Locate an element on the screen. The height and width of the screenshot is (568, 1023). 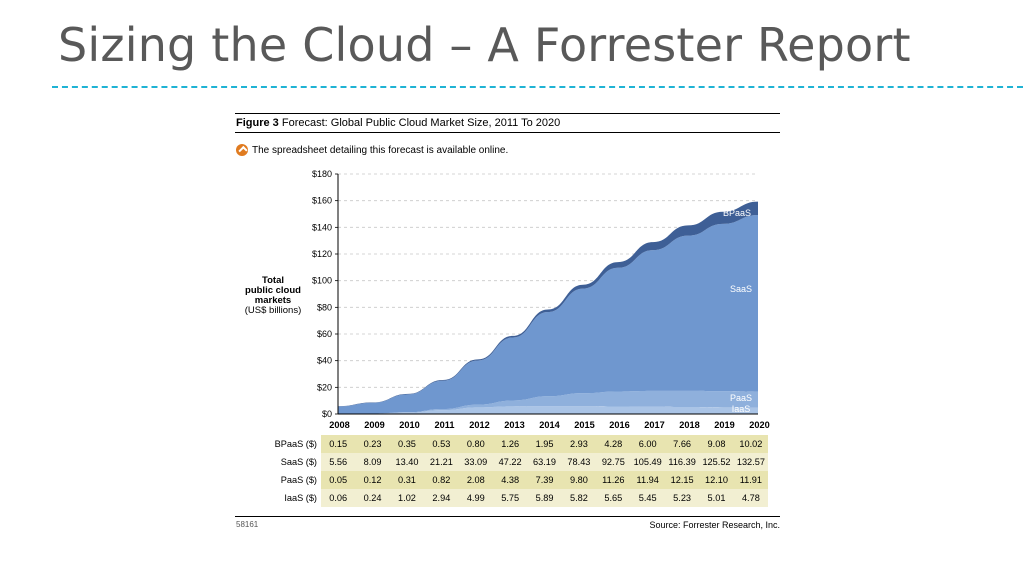
table-cell: 5.45 is located at coordinates (647, 498).